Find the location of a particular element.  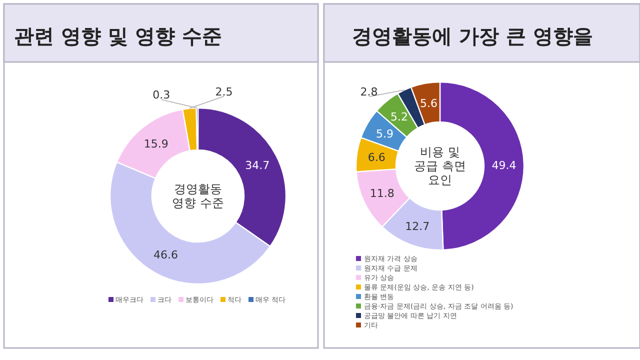

data-label: 46.6 is located at coordinates (165, 255).